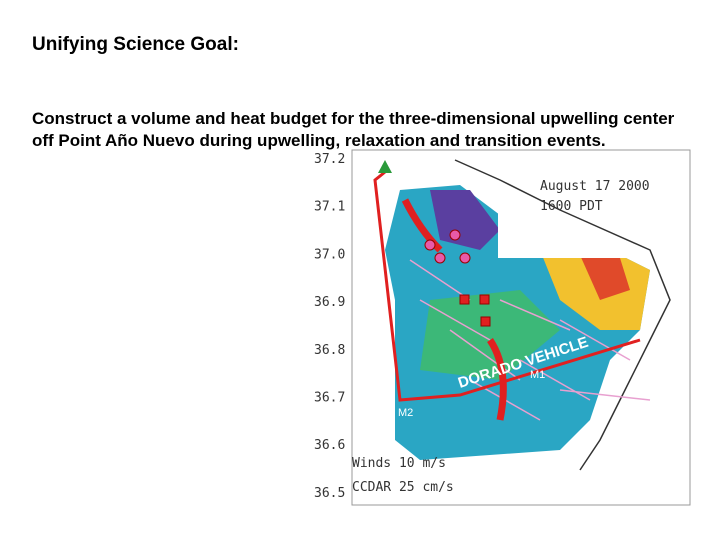  Describe the element at coordinates (571, 206) in the screenshot. I see `map-time: 1600 PDT` at that location.